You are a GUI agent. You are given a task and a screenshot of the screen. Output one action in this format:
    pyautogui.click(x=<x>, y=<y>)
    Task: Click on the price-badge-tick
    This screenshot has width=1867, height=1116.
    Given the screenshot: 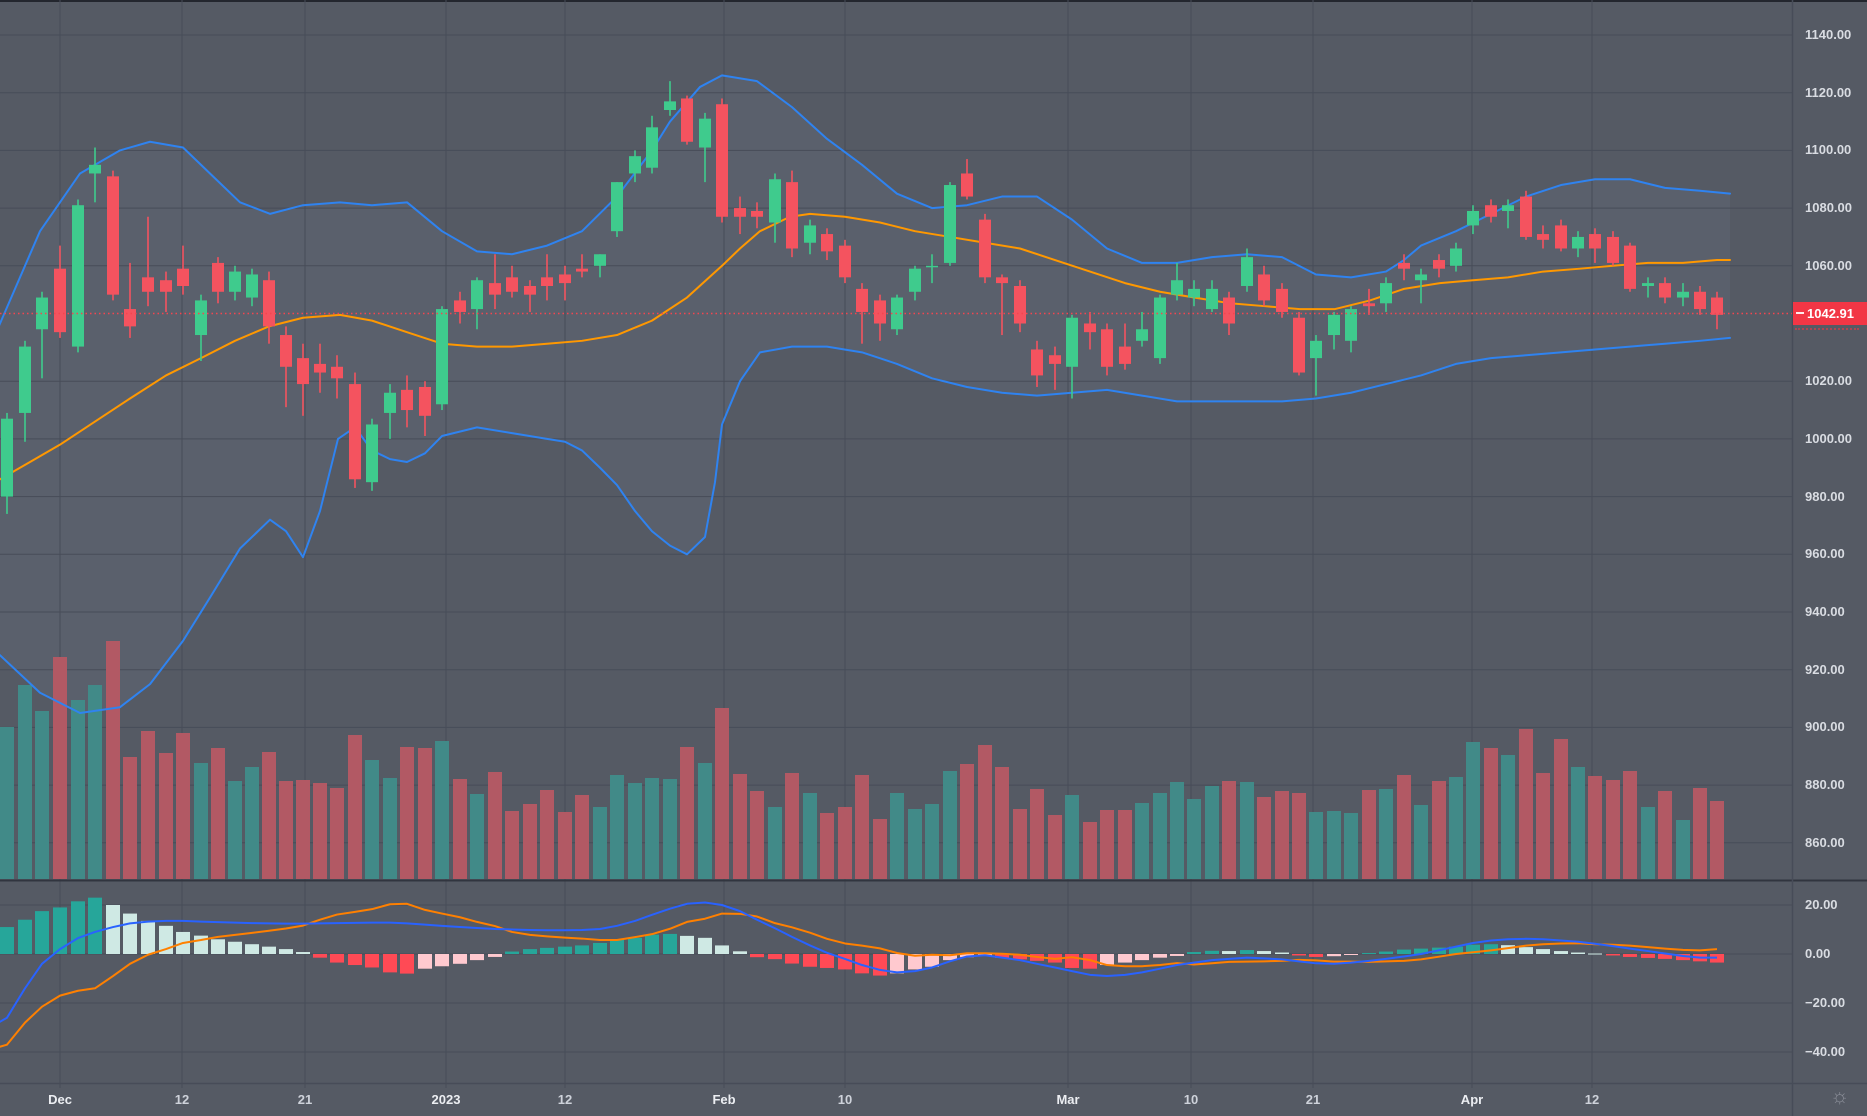 What is the action you would take?
    pyautogui.click(x=1800, y=313)
    